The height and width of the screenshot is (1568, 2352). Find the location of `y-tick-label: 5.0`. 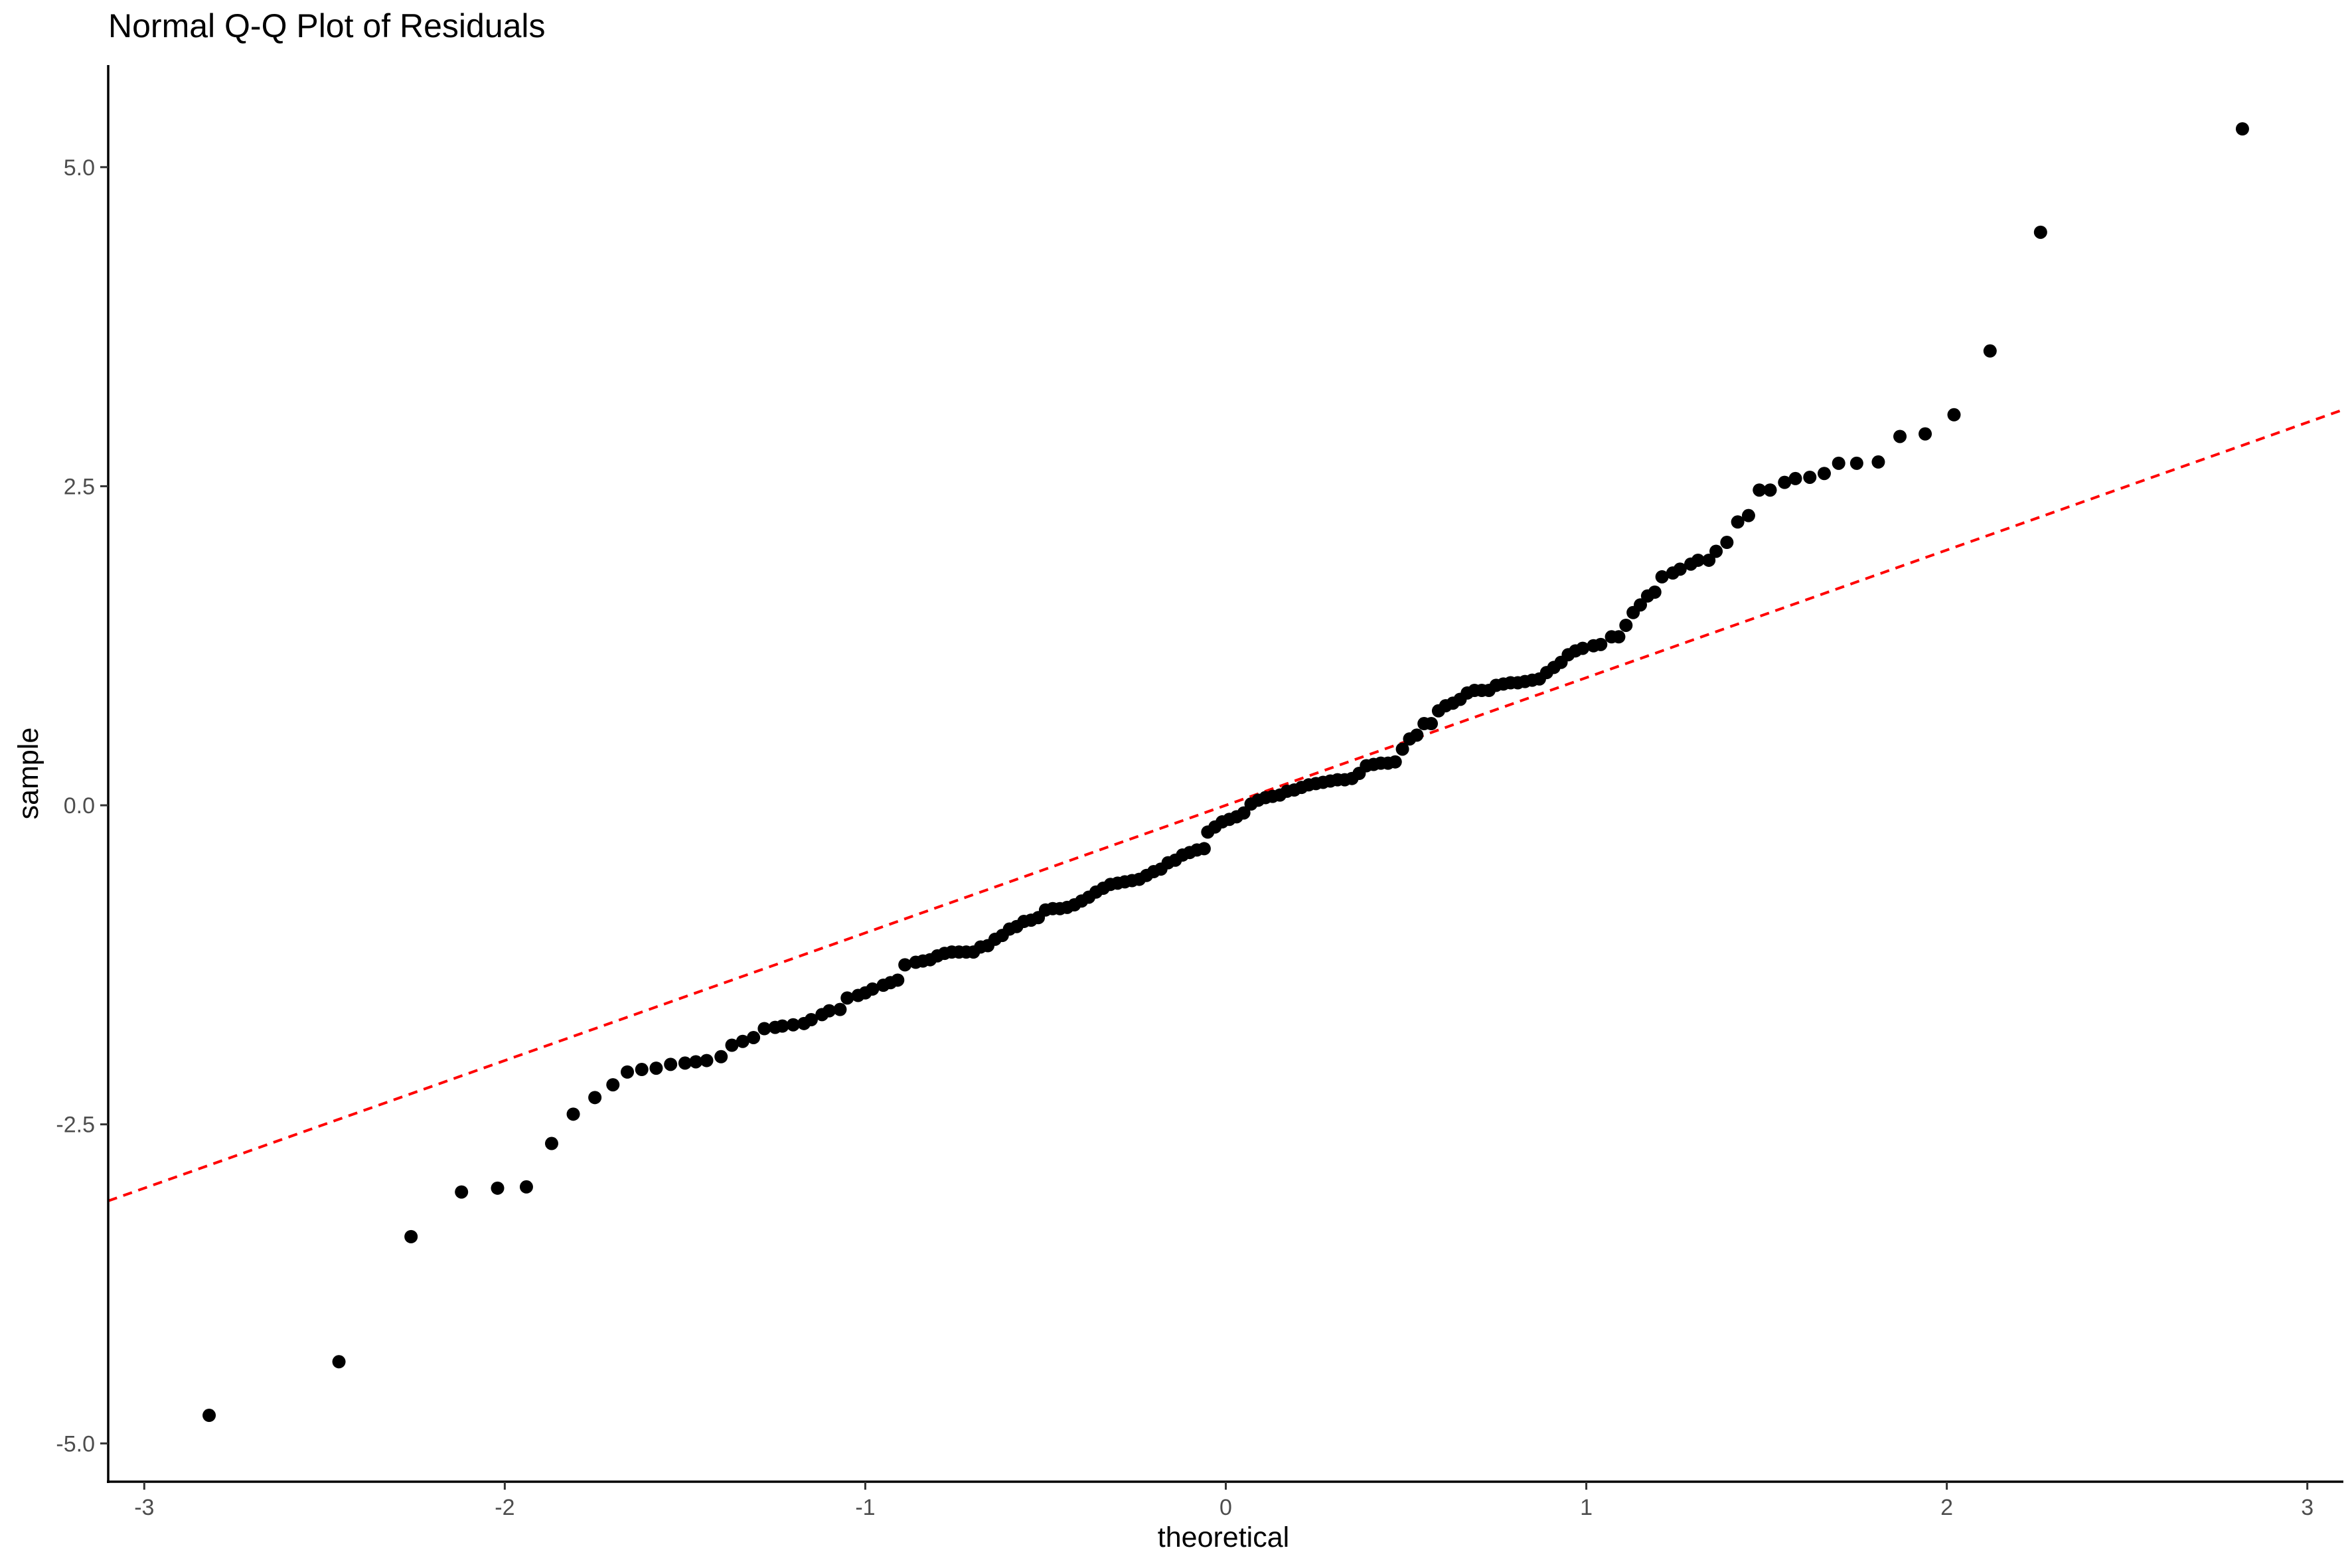

y-tick-label: 5.0 is located at coordinates (79, 168).